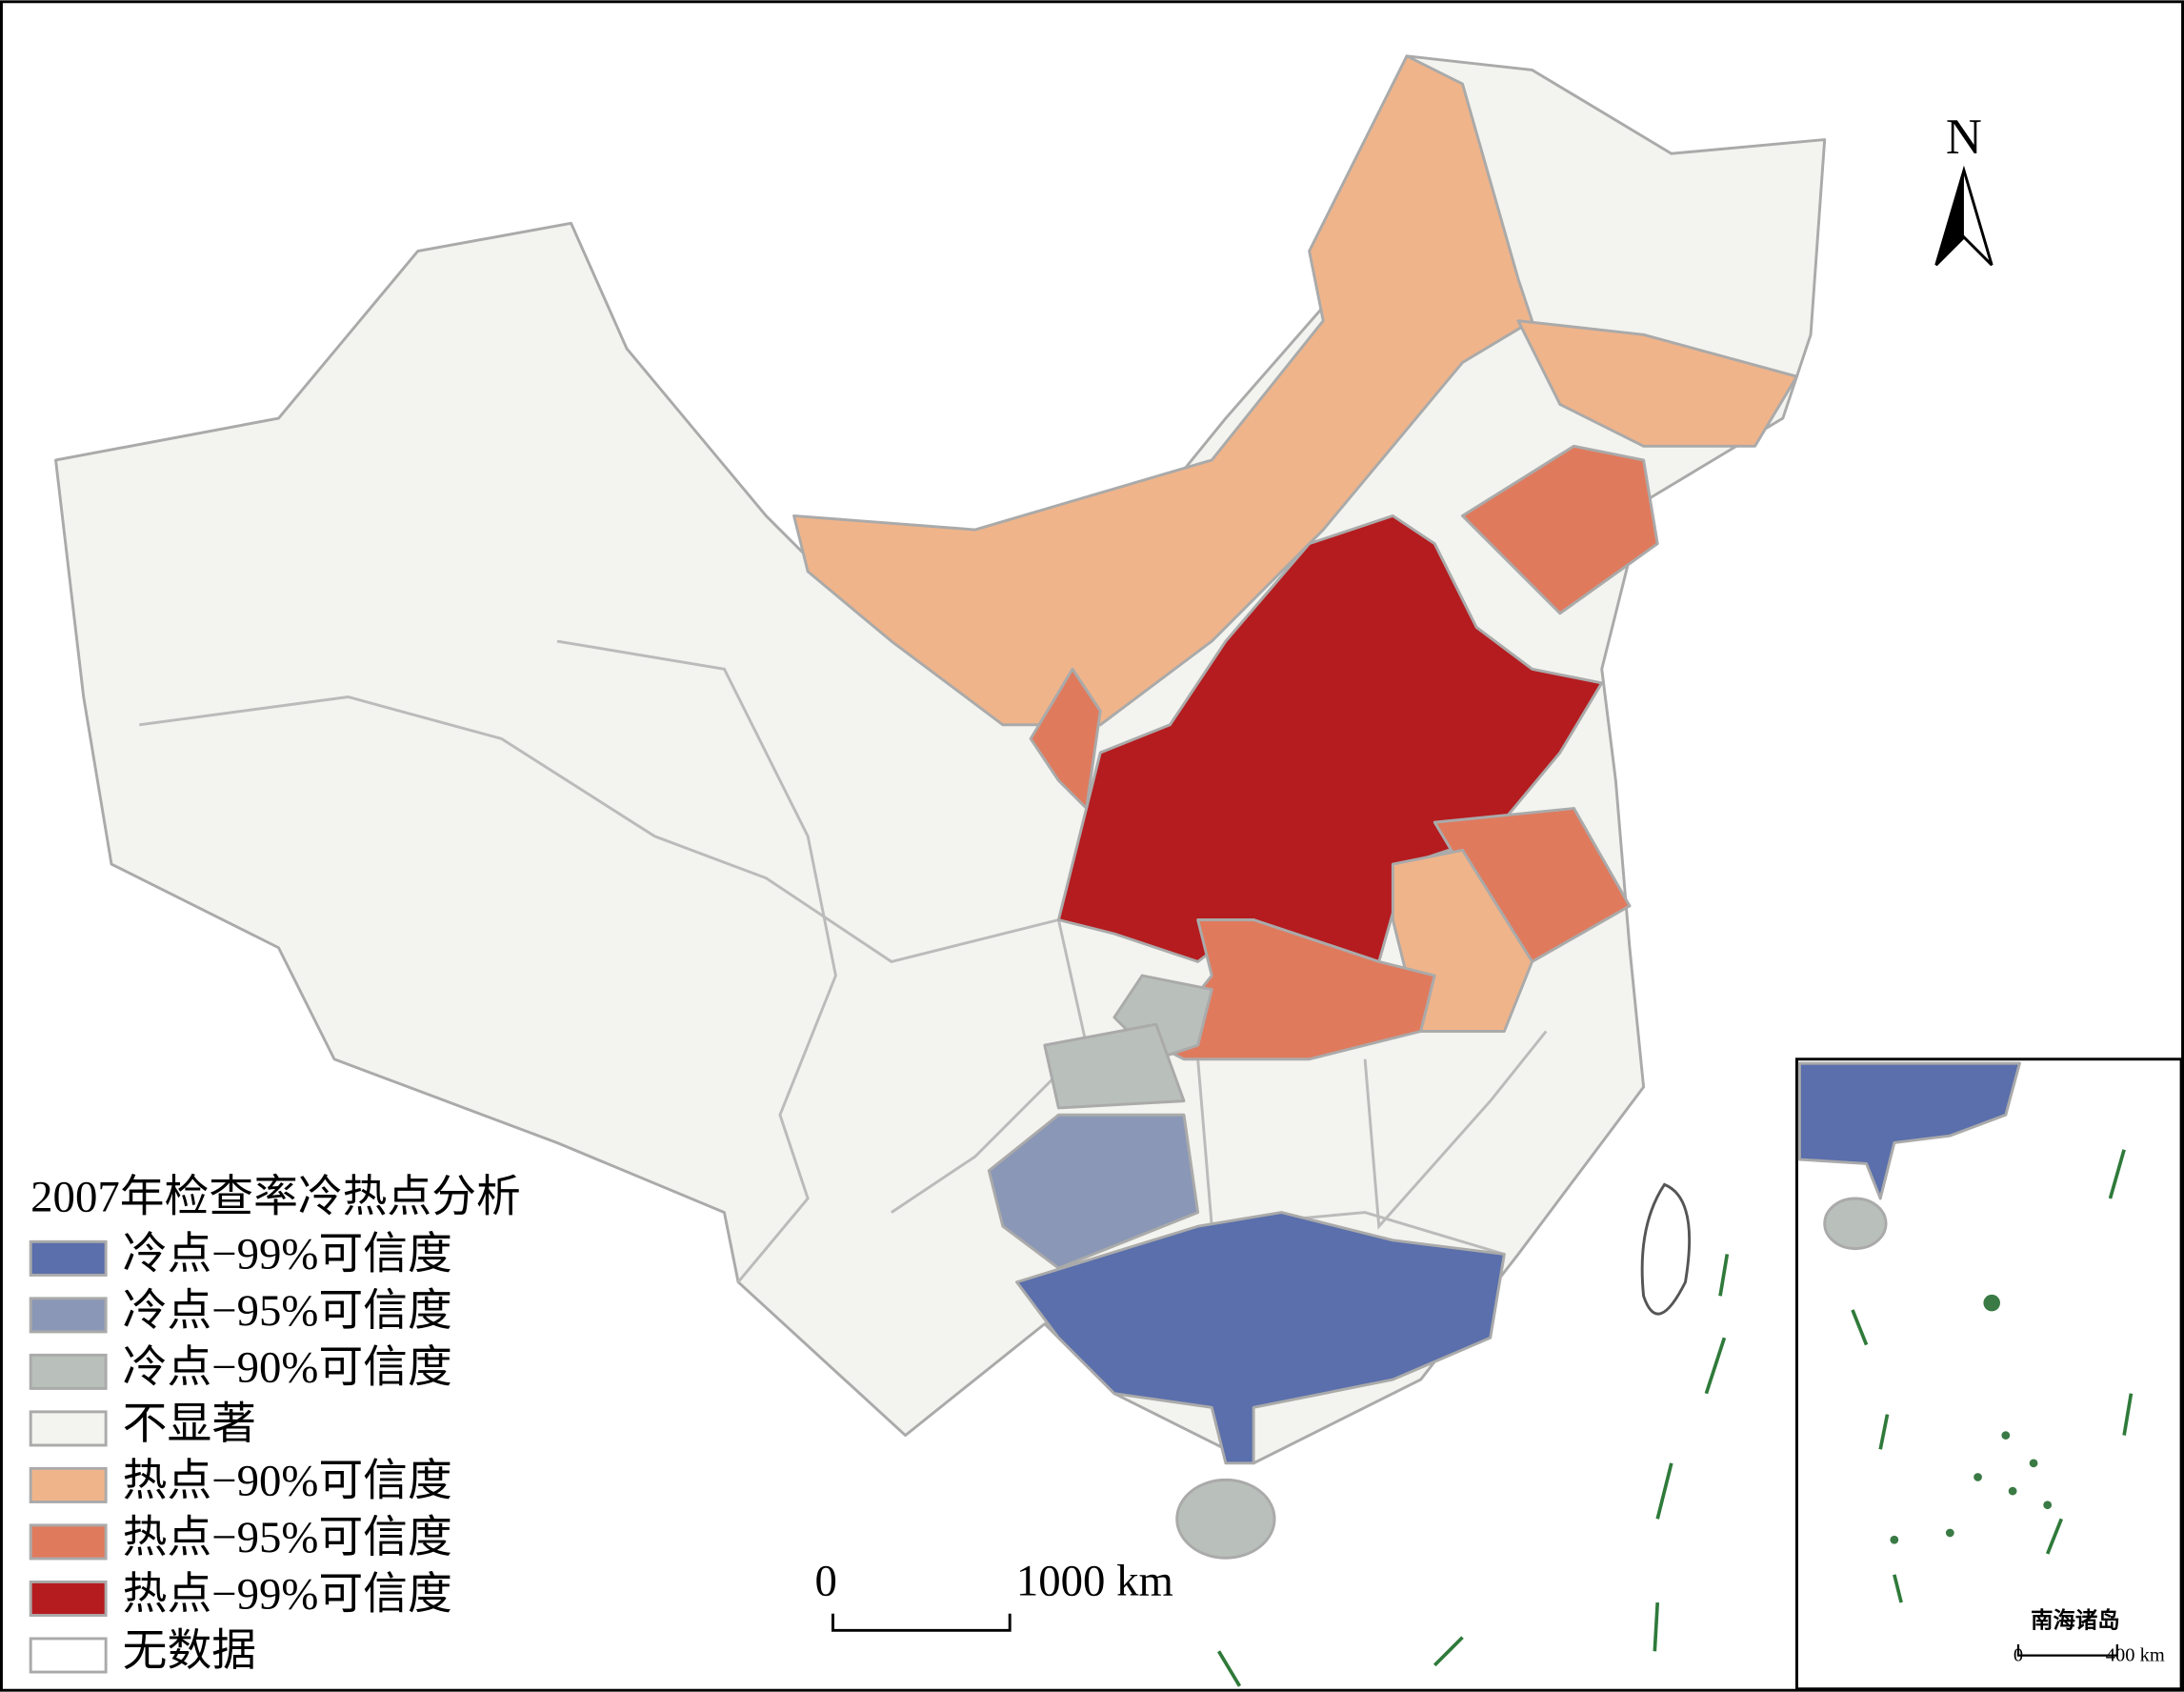 The width and height of the screenshot is (2184, 1692). What do you see at coordinates (825, 1581) in the screenshot?
I see `scale-start: 0` at bounding box center [825, 1581].